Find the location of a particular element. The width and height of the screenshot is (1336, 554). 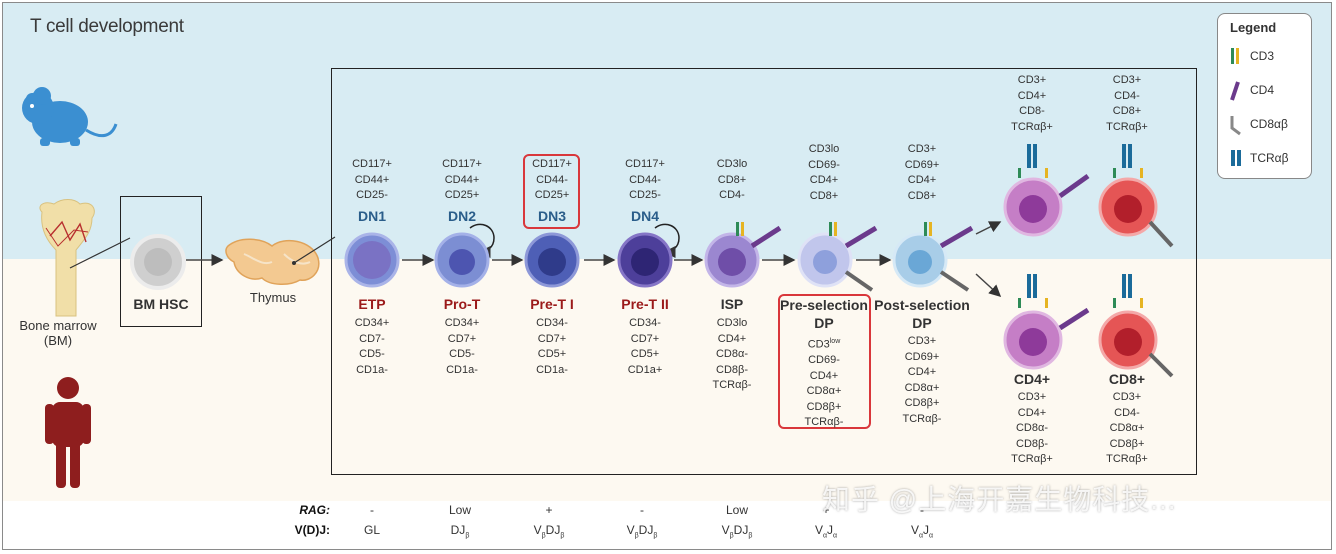

bone-marrow-label: Bone marrow (BM) is located at coordinates (58, 333).